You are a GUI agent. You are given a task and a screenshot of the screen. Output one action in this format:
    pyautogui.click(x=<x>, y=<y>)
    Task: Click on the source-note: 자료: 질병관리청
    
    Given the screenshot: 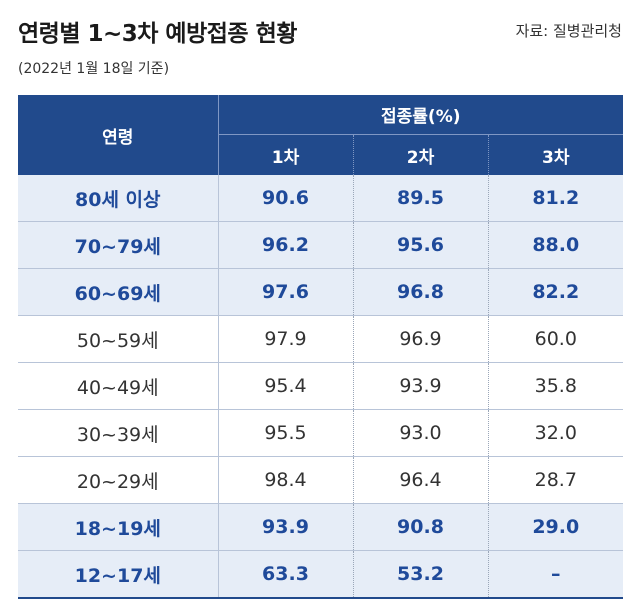 What is the action you would take?
    pyautogui.click(x=568, y=31)
    